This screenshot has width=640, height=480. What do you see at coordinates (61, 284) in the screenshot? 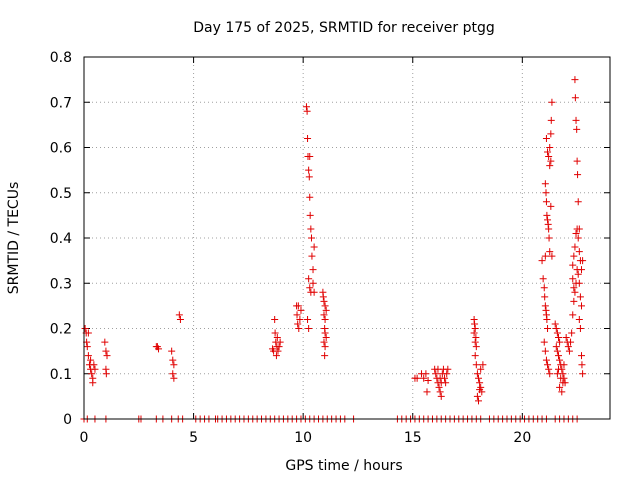
I see `y-tick-label: 0.3` at bounding box center [61, 284].